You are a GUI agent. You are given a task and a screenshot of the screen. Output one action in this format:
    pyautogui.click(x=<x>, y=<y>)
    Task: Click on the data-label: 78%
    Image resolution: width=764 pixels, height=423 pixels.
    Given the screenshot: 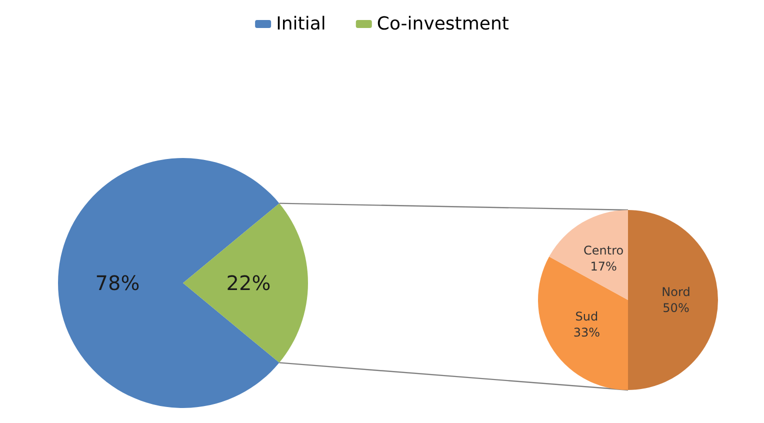 What is the action you would take?
    pyautogui.click(x=117, y=283)
    